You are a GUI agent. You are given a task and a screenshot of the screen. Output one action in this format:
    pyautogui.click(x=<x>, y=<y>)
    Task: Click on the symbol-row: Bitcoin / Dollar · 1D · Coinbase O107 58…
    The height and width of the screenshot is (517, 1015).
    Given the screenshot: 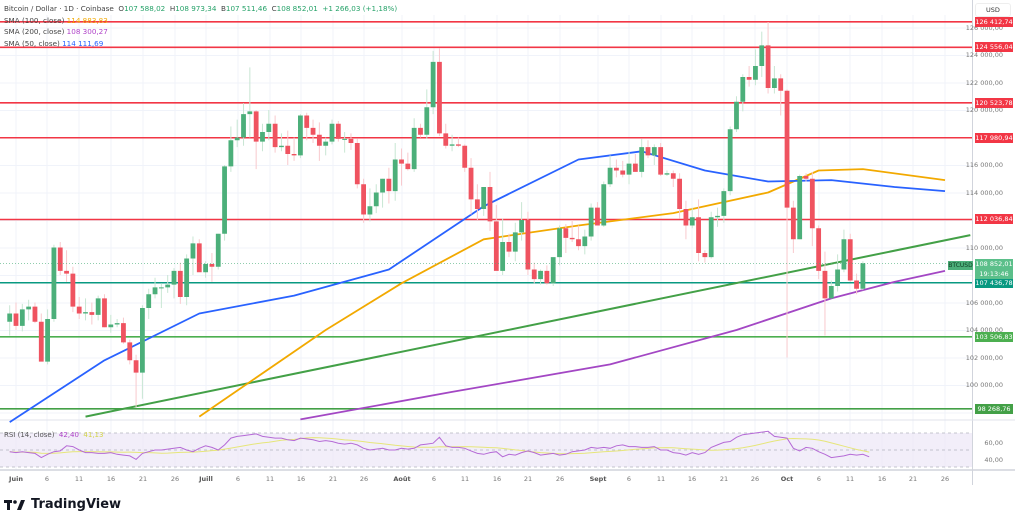 What is the action you would take?
    pyautogui.click(x=201, y=8)
    